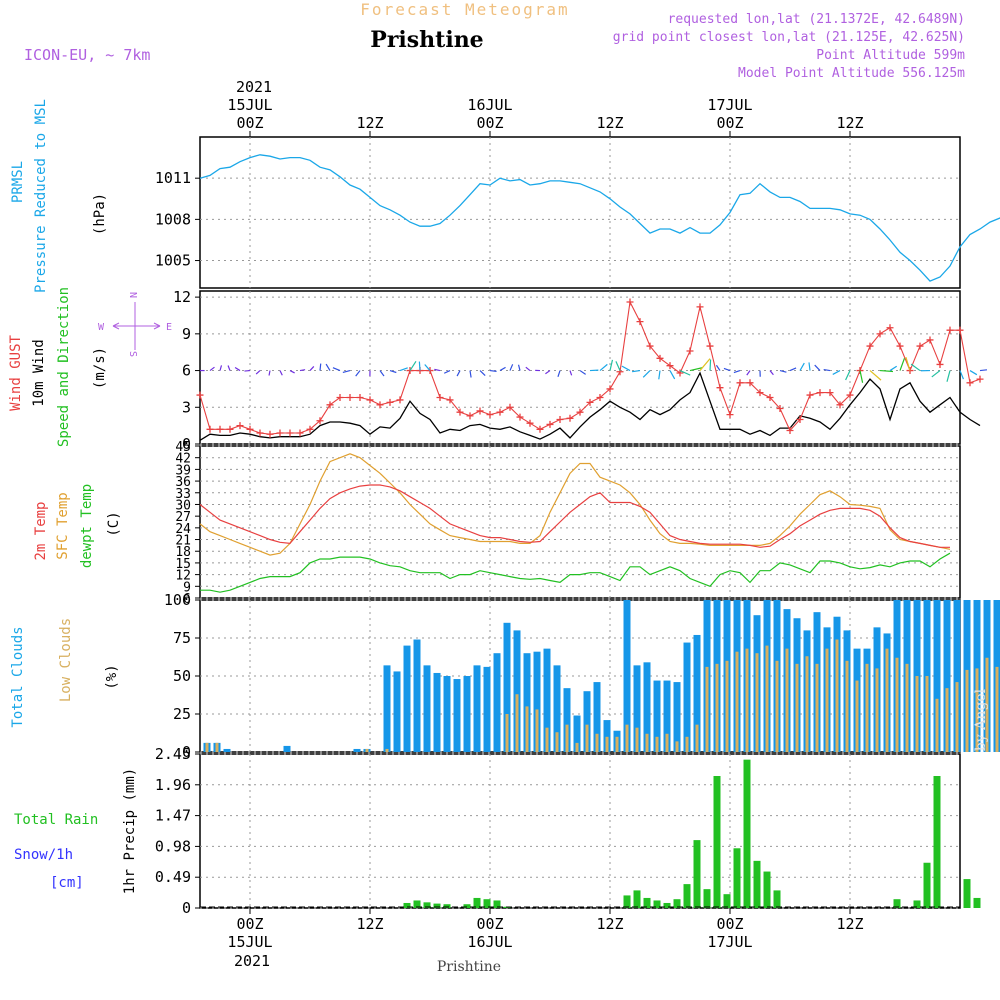  What do you see at coordinates (87, 526) in the screenshot?
I see `temp-dewpt-label: dewpt Temp` at bounding box center [87, 526].